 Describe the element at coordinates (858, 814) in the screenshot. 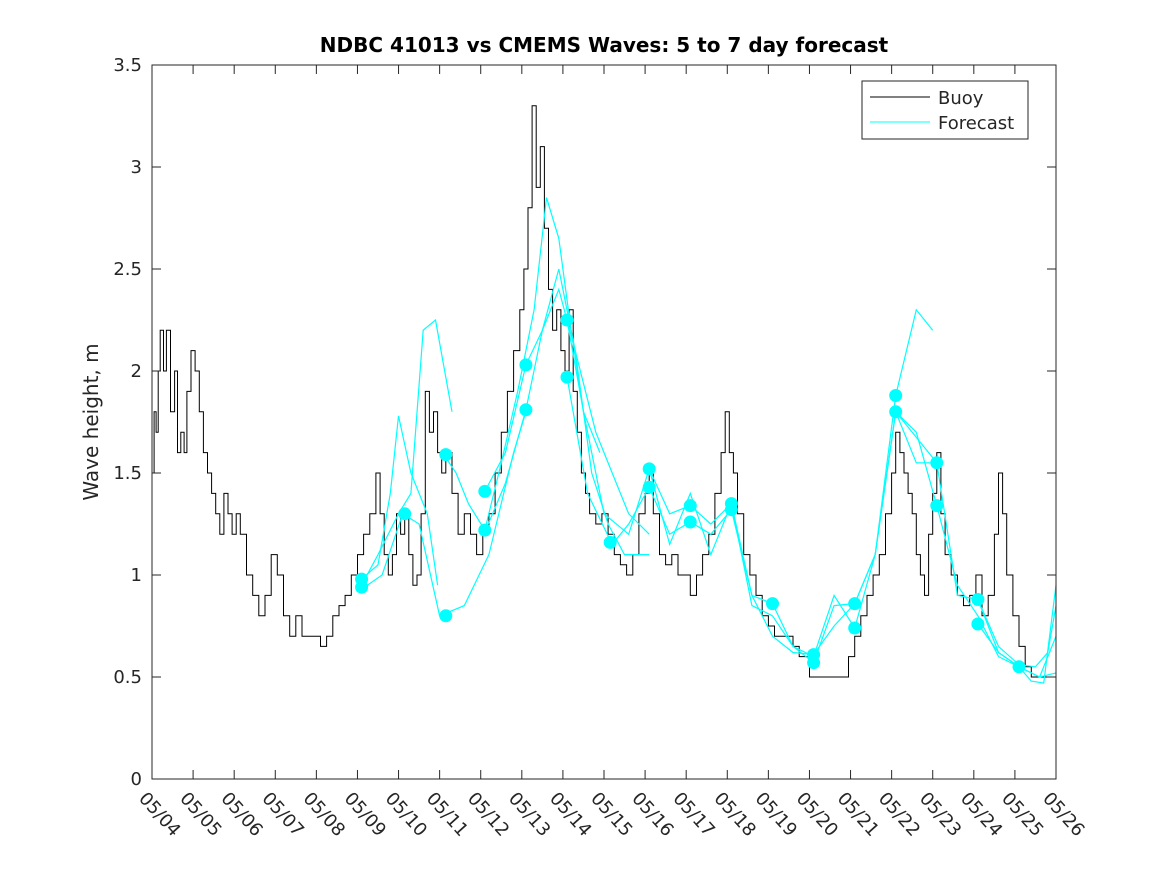

I see `x-tick-label-17: 05/21` at that location.